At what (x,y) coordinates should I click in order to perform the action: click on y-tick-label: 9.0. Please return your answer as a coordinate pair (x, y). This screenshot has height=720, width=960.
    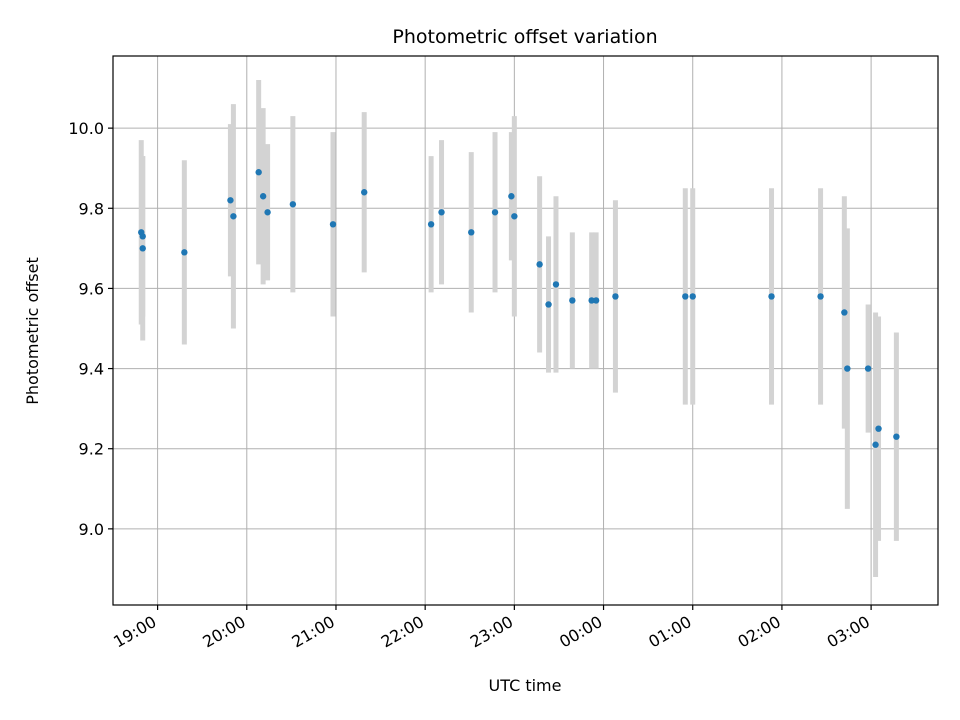
    Looking at the image, I should click on (91, 529).